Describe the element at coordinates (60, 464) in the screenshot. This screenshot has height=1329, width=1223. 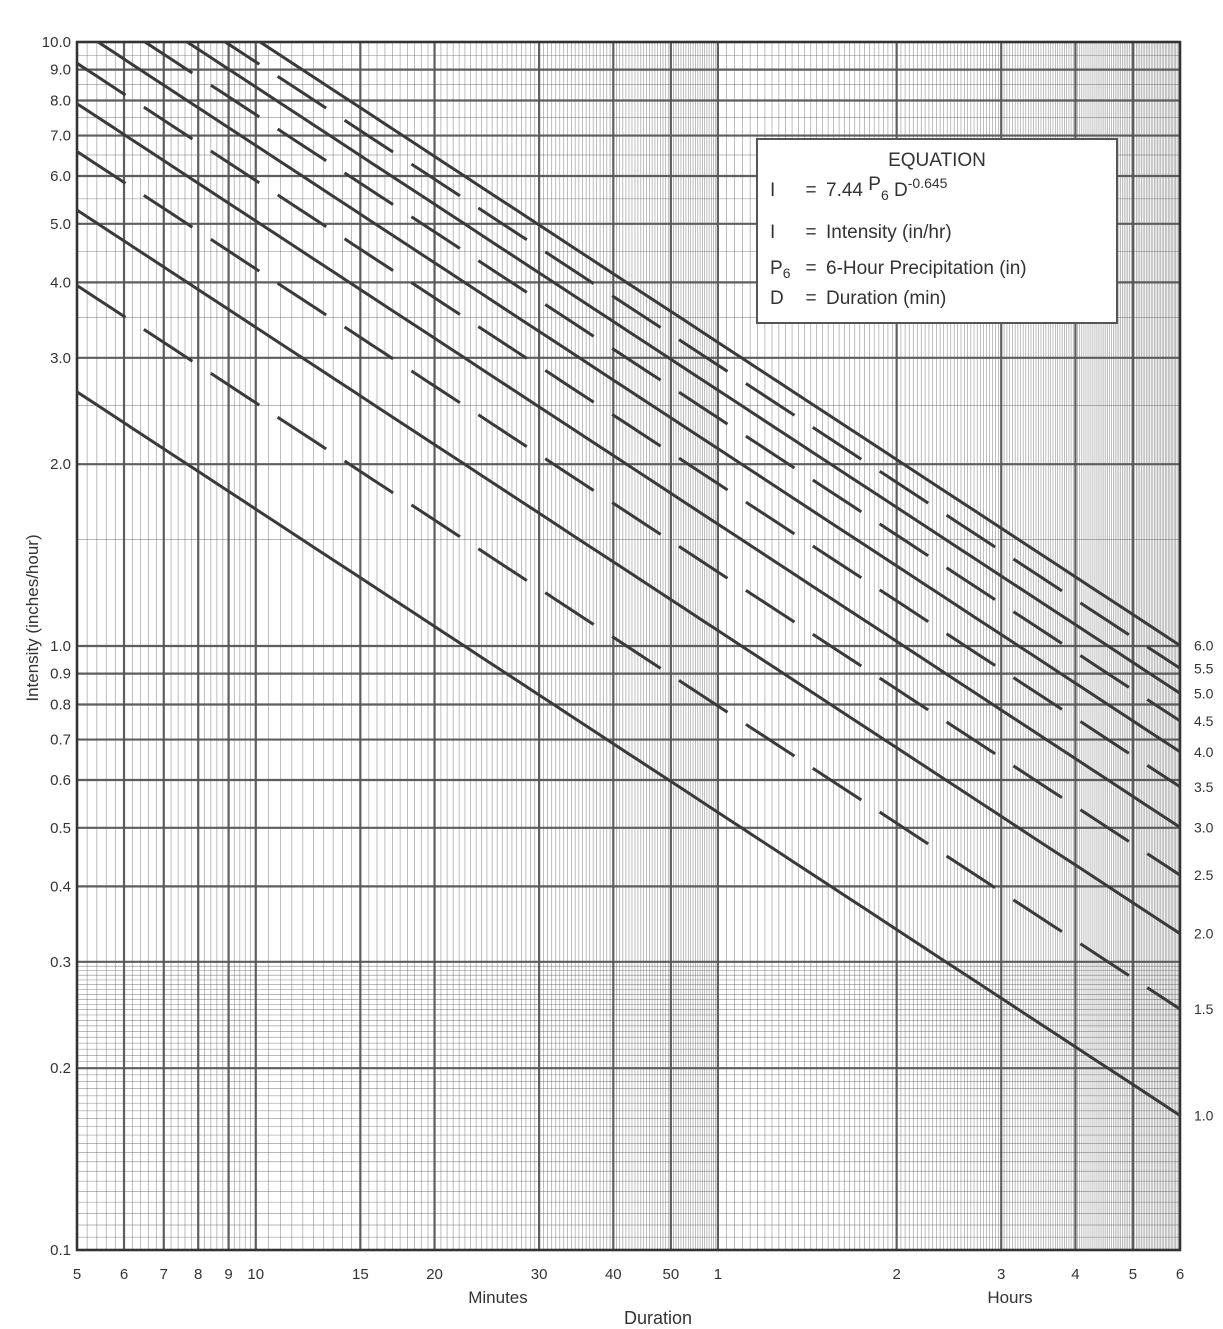
I see `y-tick-label: 2.0` at that location.